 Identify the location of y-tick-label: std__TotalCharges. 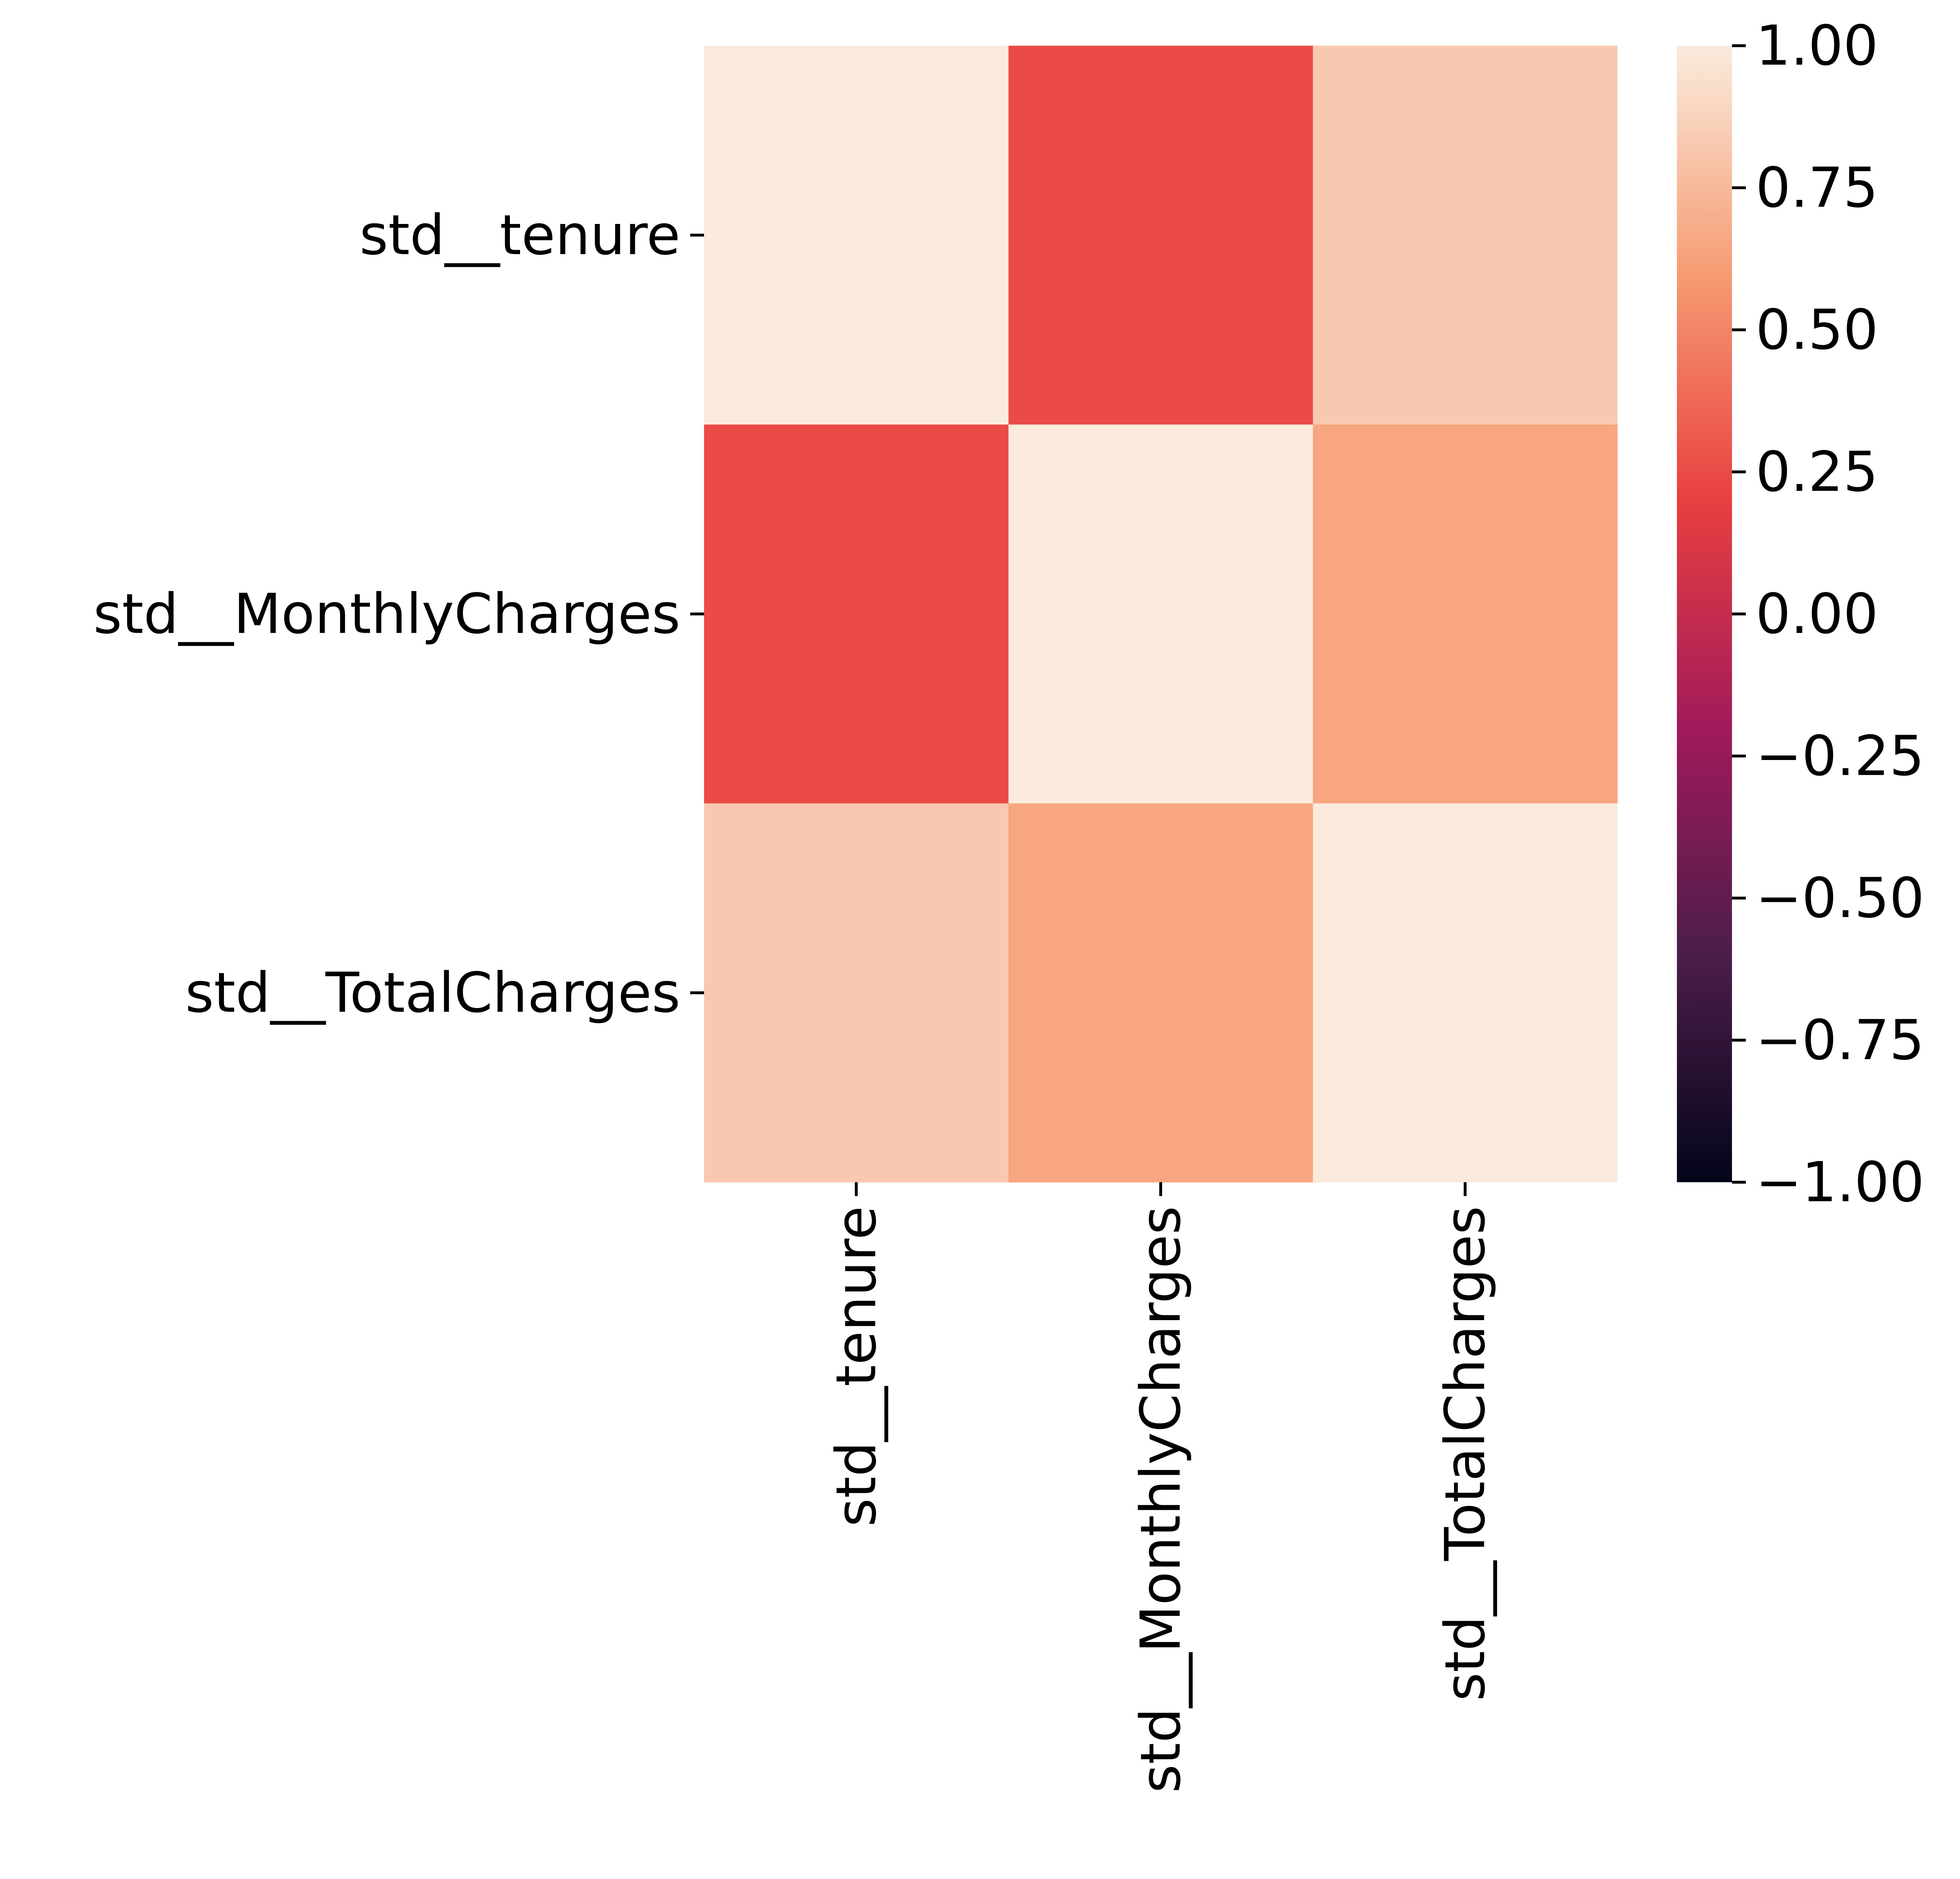
(432, 993).